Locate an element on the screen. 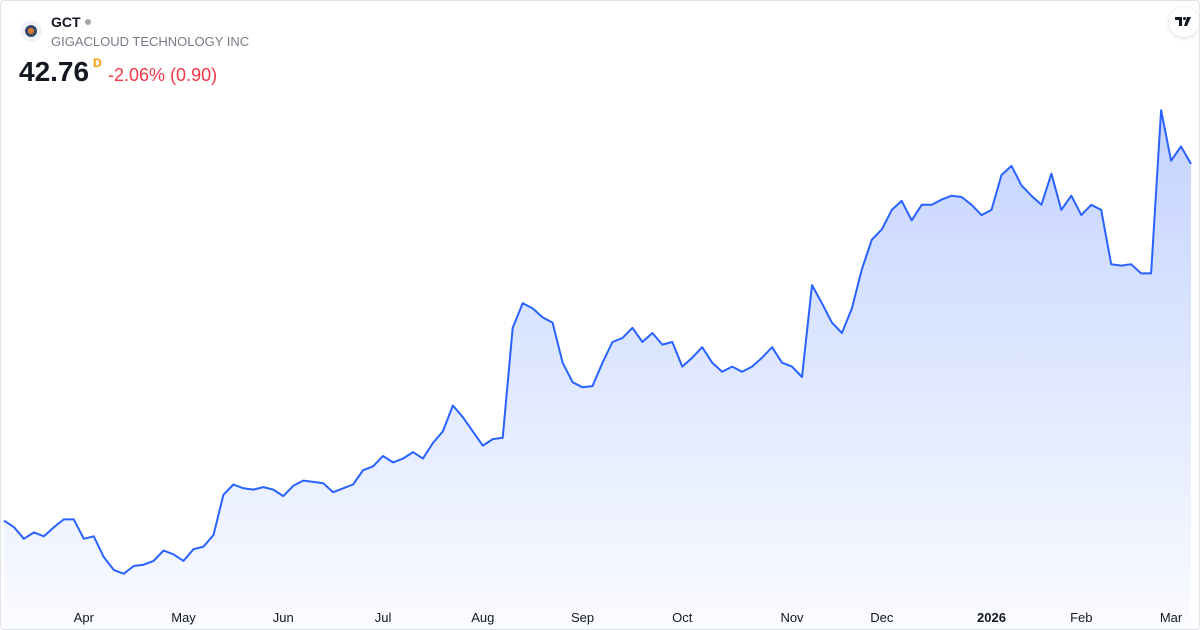  interval: D is located at coordinates (97, 63).